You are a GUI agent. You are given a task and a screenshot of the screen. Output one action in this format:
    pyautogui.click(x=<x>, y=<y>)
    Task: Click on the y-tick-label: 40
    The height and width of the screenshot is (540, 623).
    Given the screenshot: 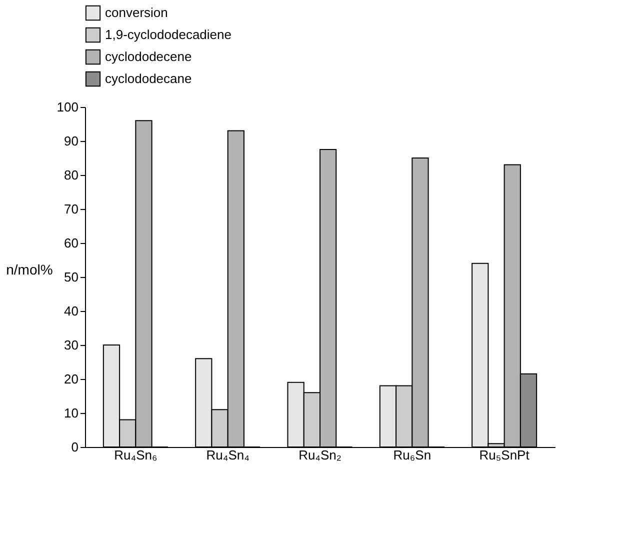 What is the action you would take?
    pyautogui.click(x=71, y=311)
    